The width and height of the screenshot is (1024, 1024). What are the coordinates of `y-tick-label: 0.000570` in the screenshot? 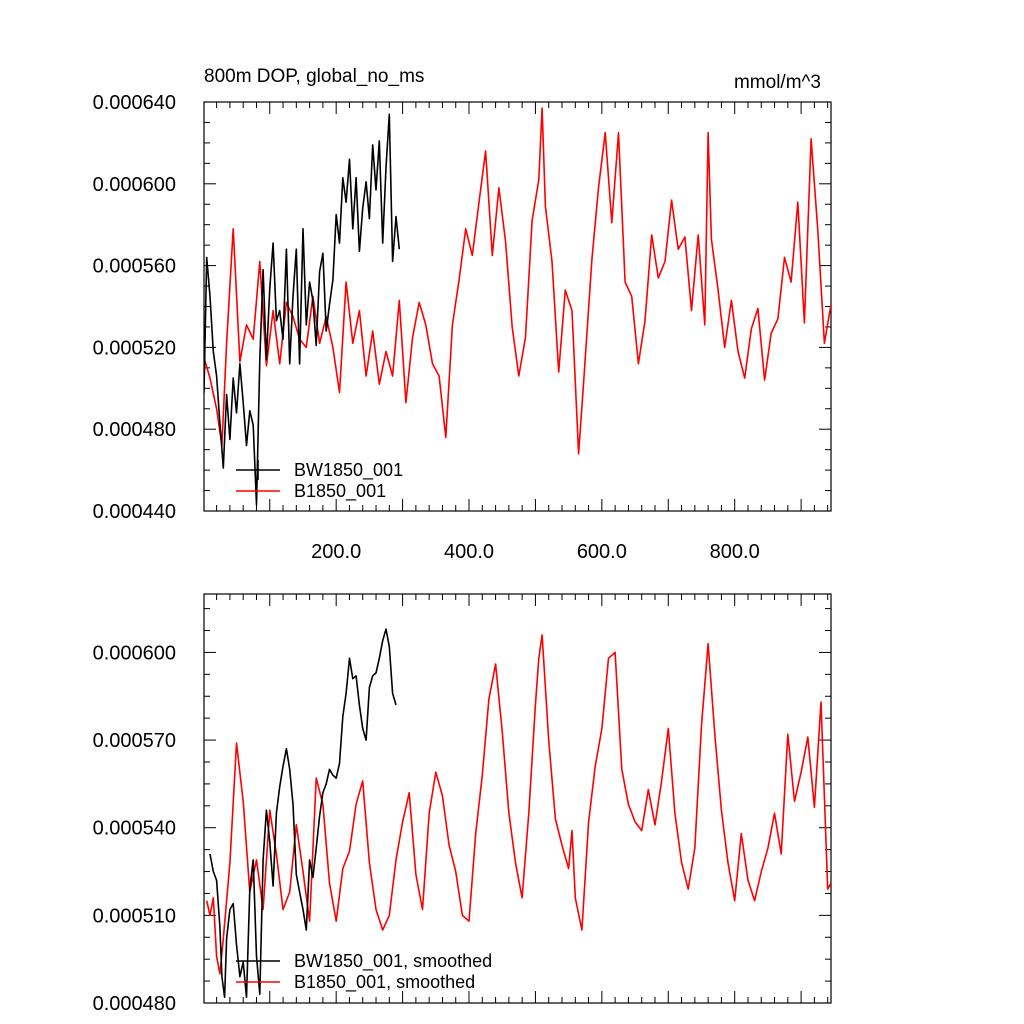 It's located at (134, 741).